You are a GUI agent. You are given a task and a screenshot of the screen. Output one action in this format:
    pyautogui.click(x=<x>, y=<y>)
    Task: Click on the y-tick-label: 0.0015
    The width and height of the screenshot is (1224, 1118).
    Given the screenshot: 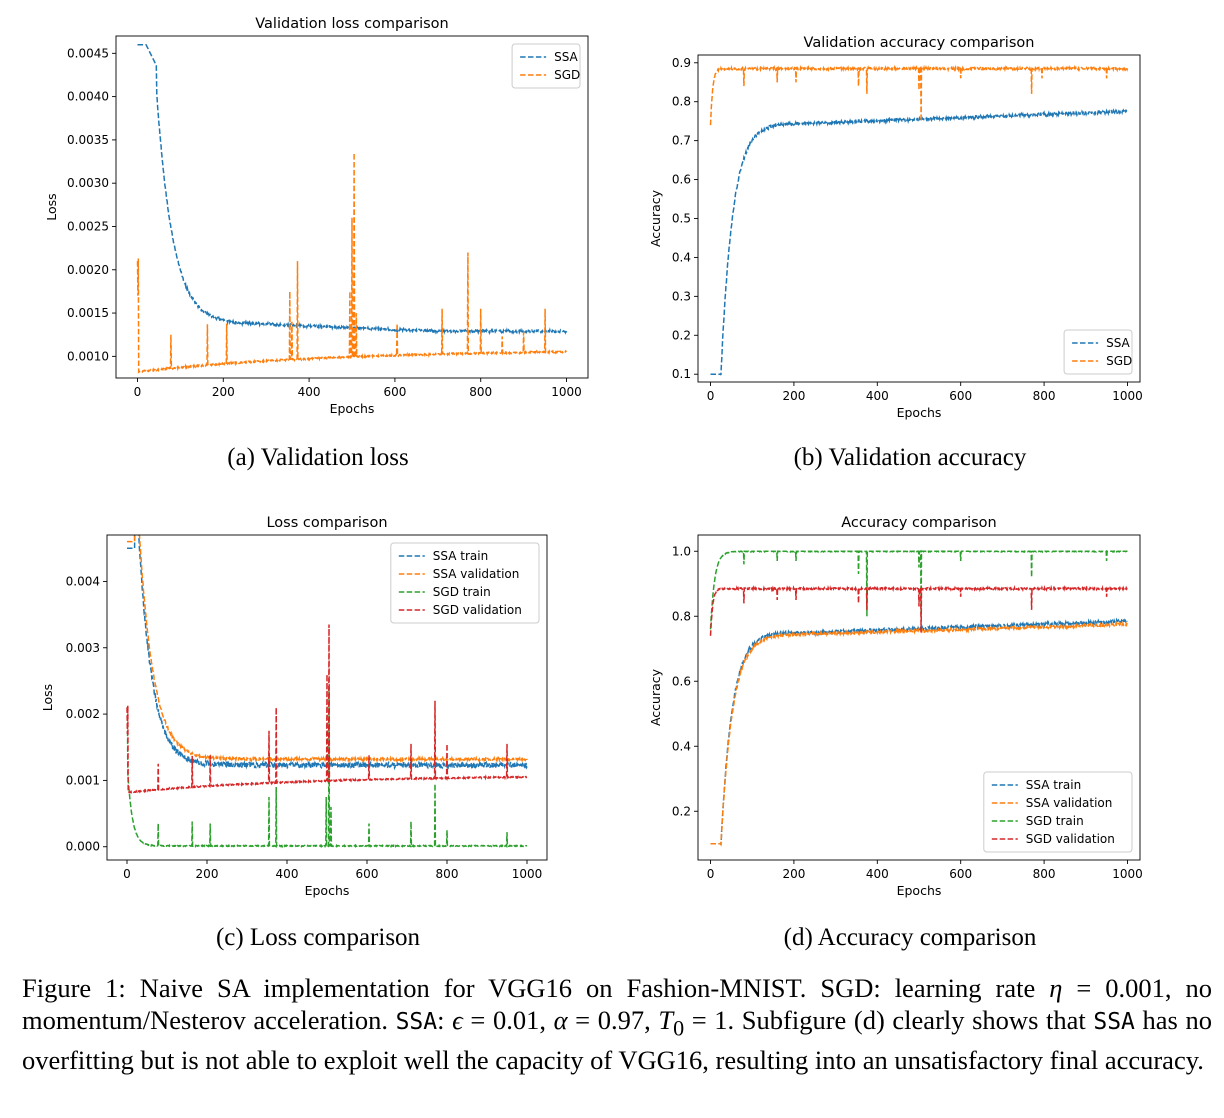 What is the action you would take?
    pyautogui.click(x=88, y=313)
    